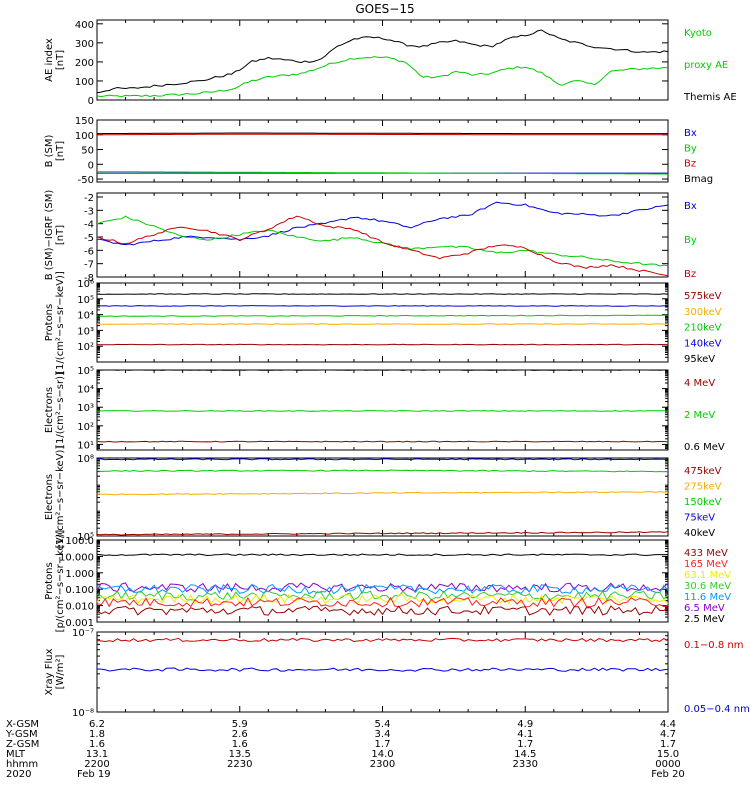 The width and height of the screenshot is (750, 804). What do you see at coordinates (706, 553) in the screenshot?
I see `legend-entry: 433 MeV` at bounding box center [706, 553].